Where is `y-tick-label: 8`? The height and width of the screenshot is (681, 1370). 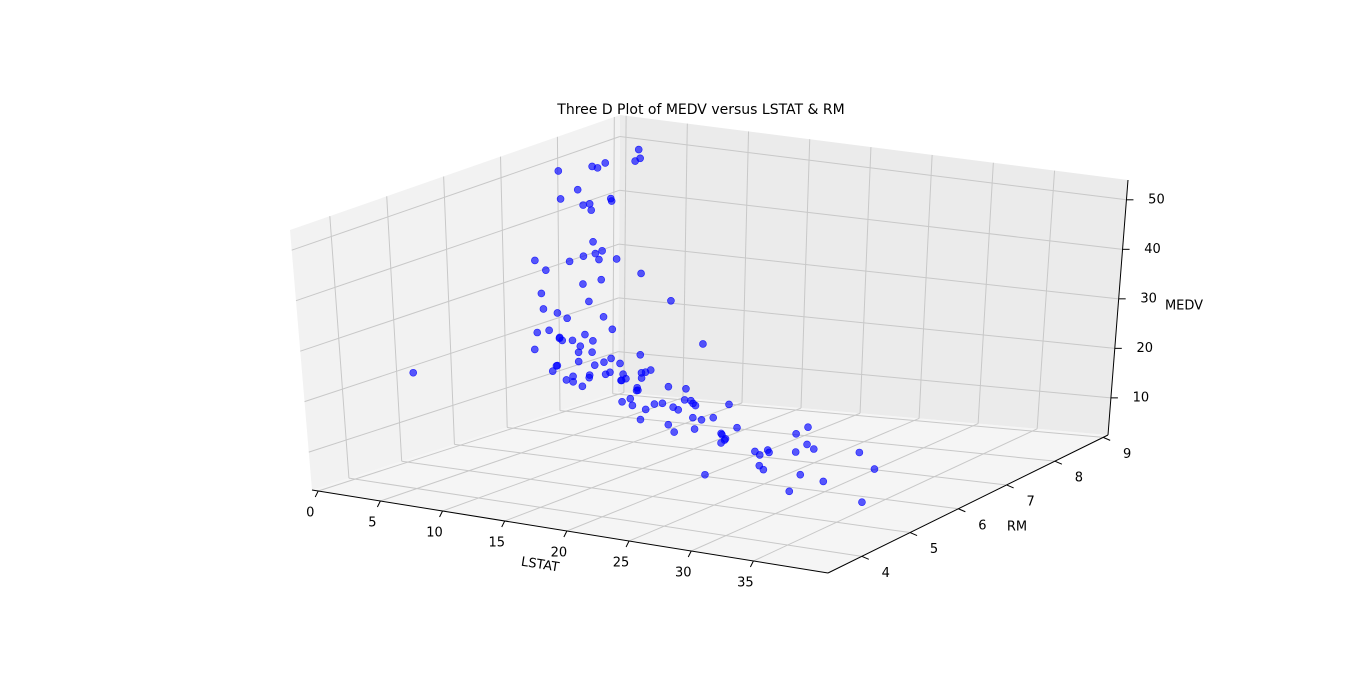 y-tick-label: 8 is located at coordinates (1079, 478).